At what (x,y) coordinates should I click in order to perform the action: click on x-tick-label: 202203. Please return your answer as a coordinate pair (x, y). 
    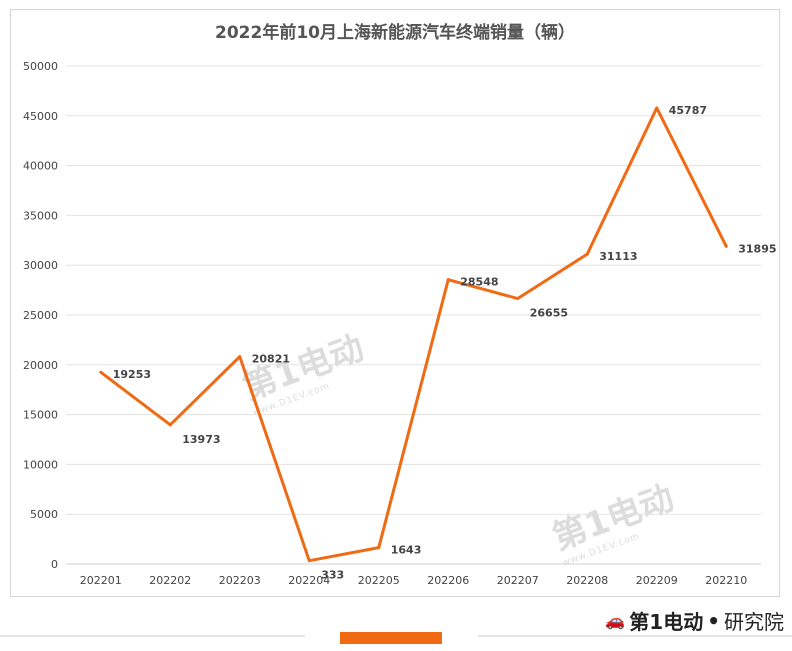
    Looking at the image, I should click on (240, 580).